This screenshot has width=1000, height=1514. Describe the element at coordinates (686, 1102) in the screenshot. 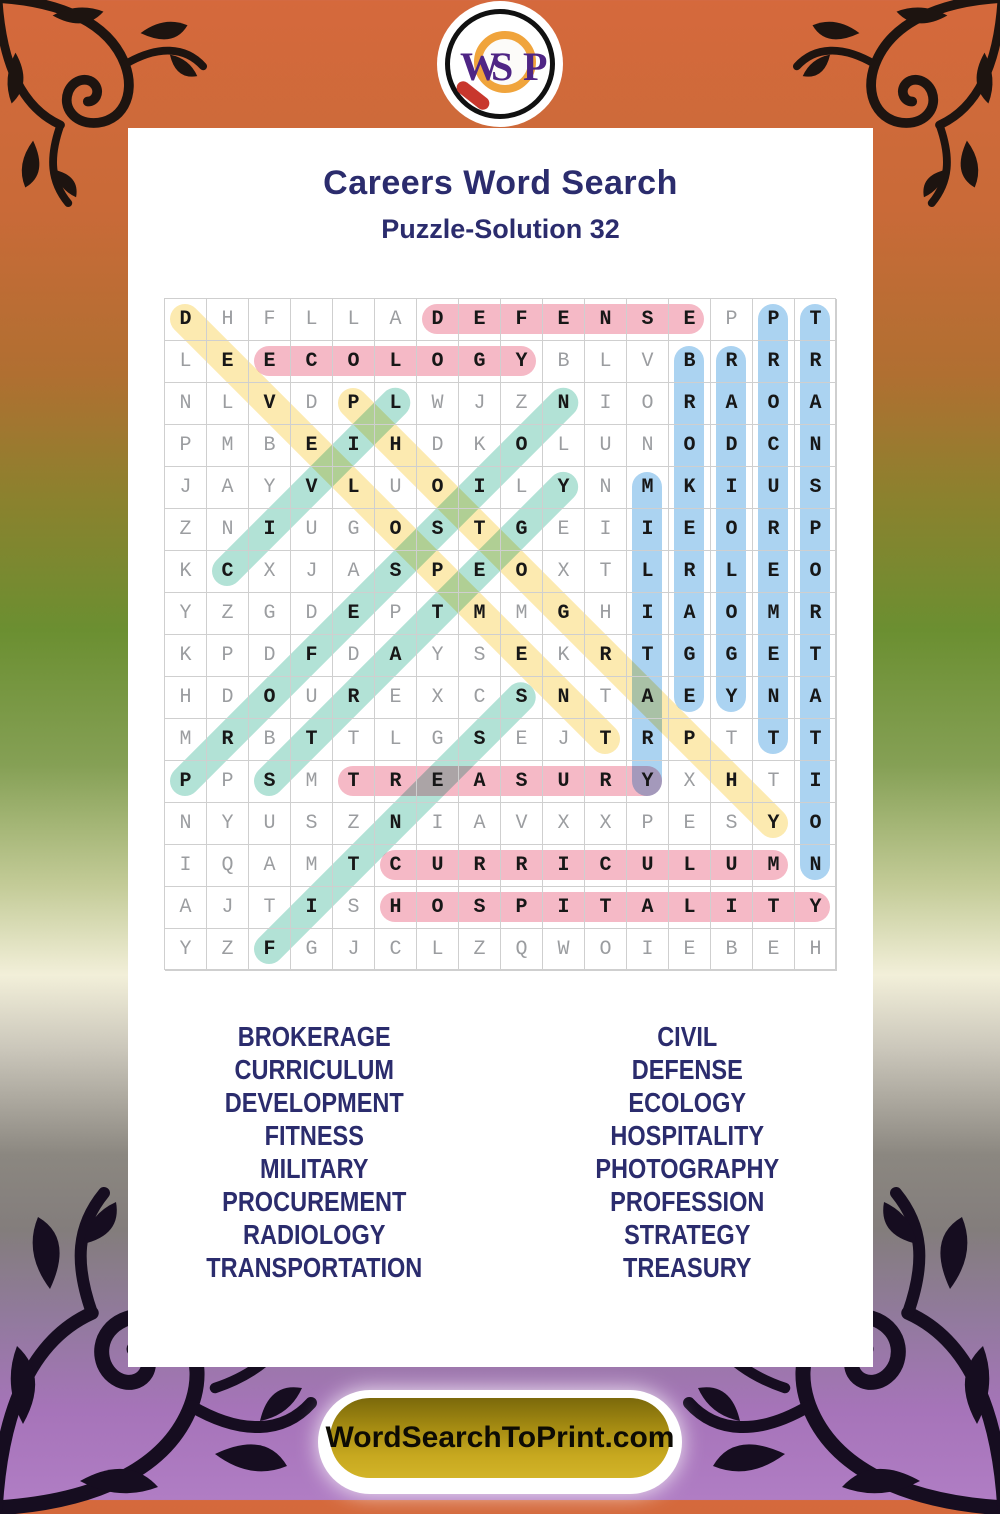

I see `word-list-item: ECOLOGY` at that location.